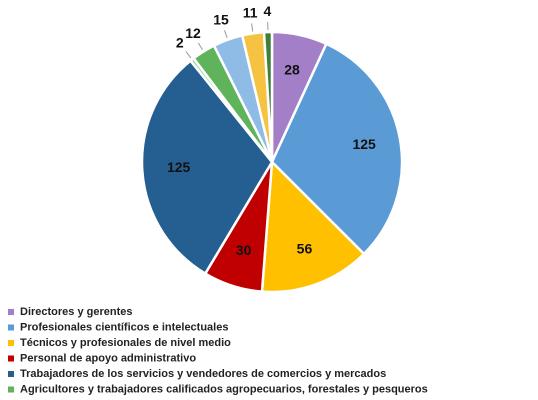 Image resolution: width=538 pixels, height=400 pixels. What do you see at coordinates (180, 42) in the screenshot?
I see `slice-label: 2` at bounding box center [180, 42].